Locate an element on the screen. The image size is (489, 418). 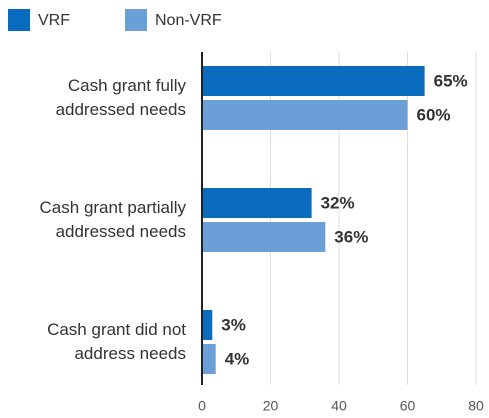
value-label: 32% is located at coordinates (338, 202).